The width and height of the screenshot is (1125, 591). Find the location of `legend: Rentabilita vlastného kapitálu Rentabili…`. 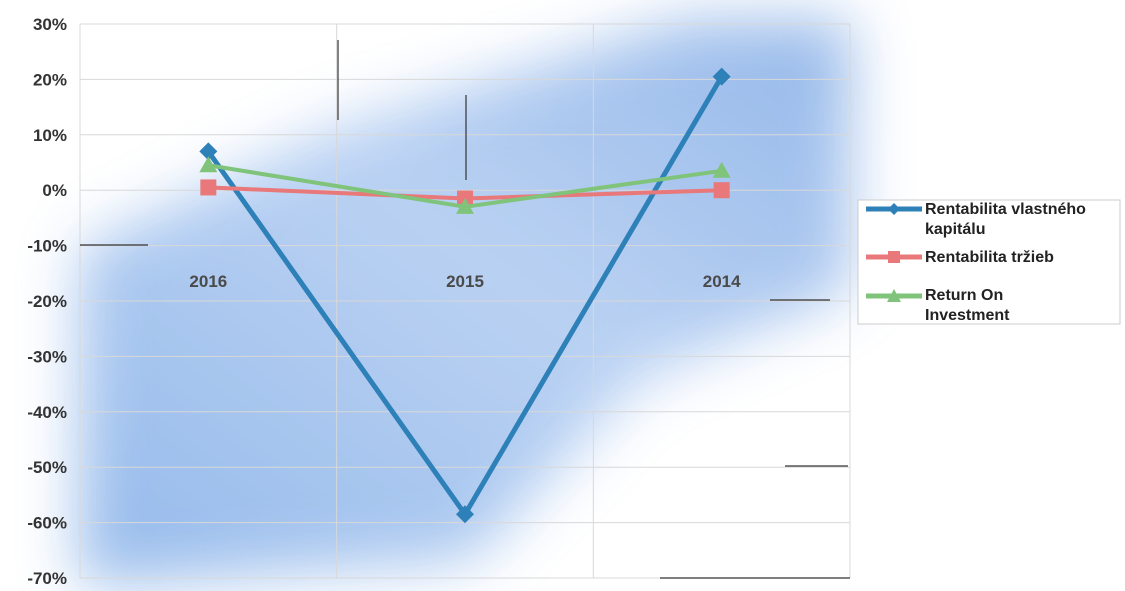

legend: Rentabilita vlastného kapitálu Rentabili… is located at coordinates (989, 262).